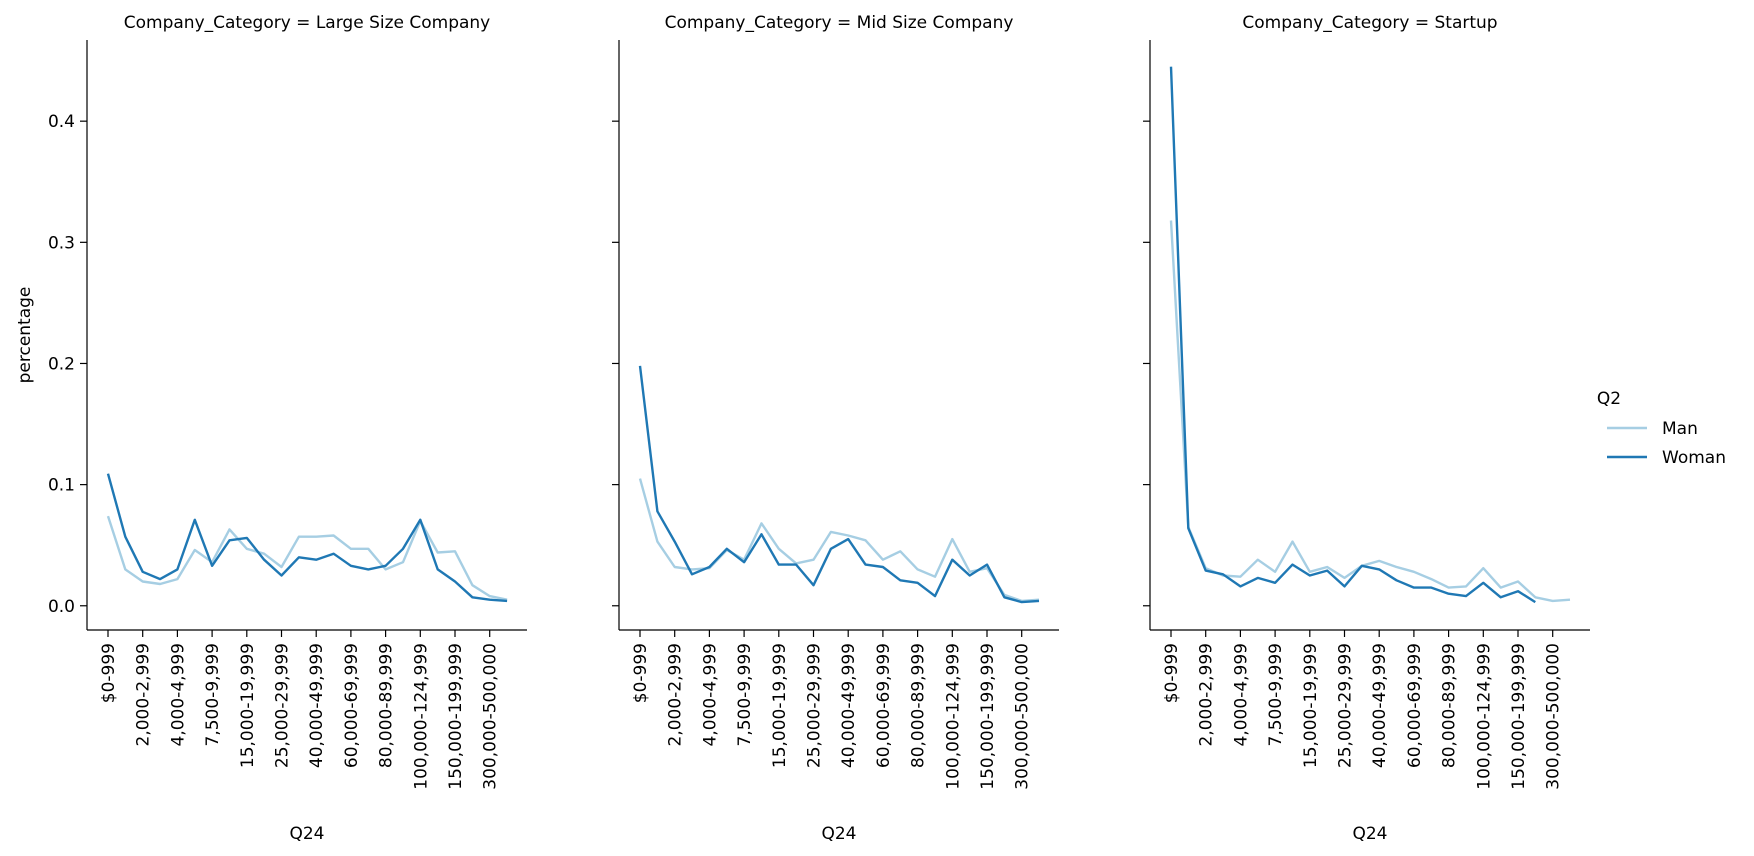  What do you see at coordinates (61, 122) in the screenshot?
I see `y-tick-label: 0.4` at bounding box center [61, 122].